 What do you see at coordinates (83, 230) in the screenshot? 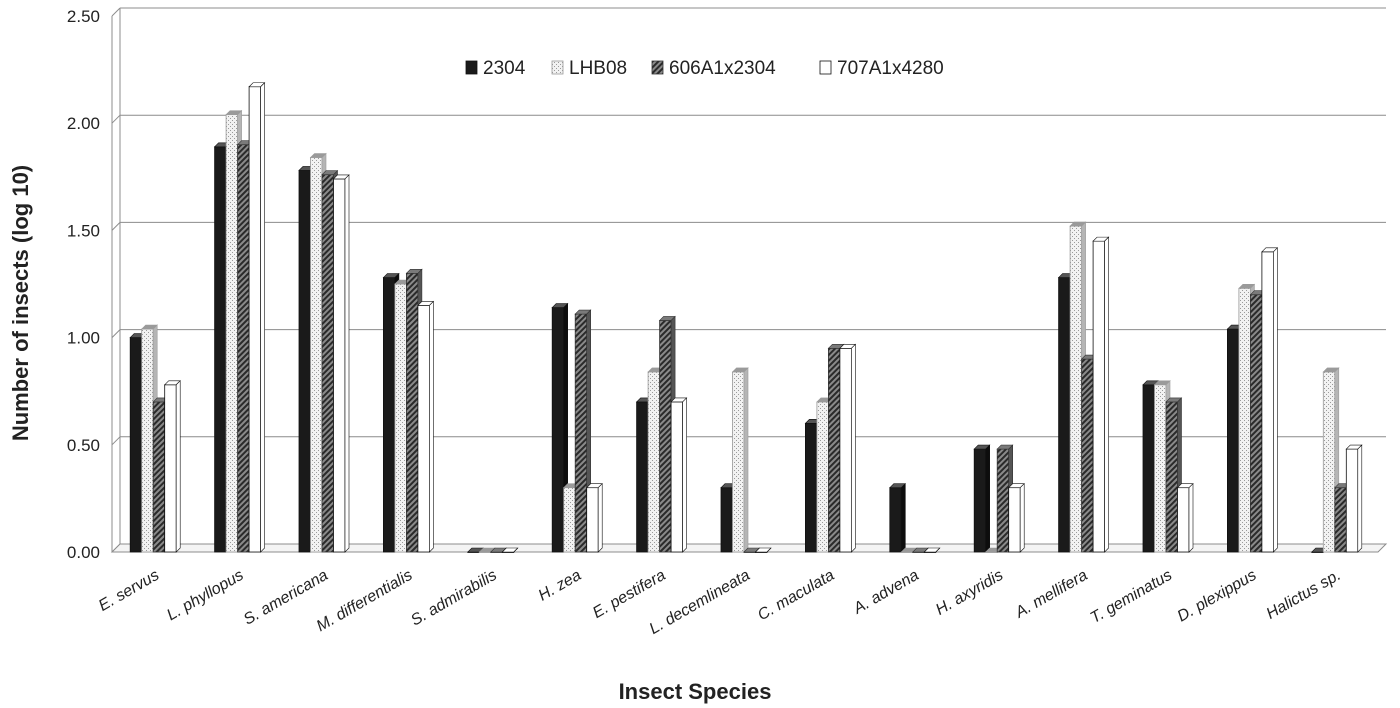
I see `y-tick-label: 1.50` at bounding box center [83, 230].